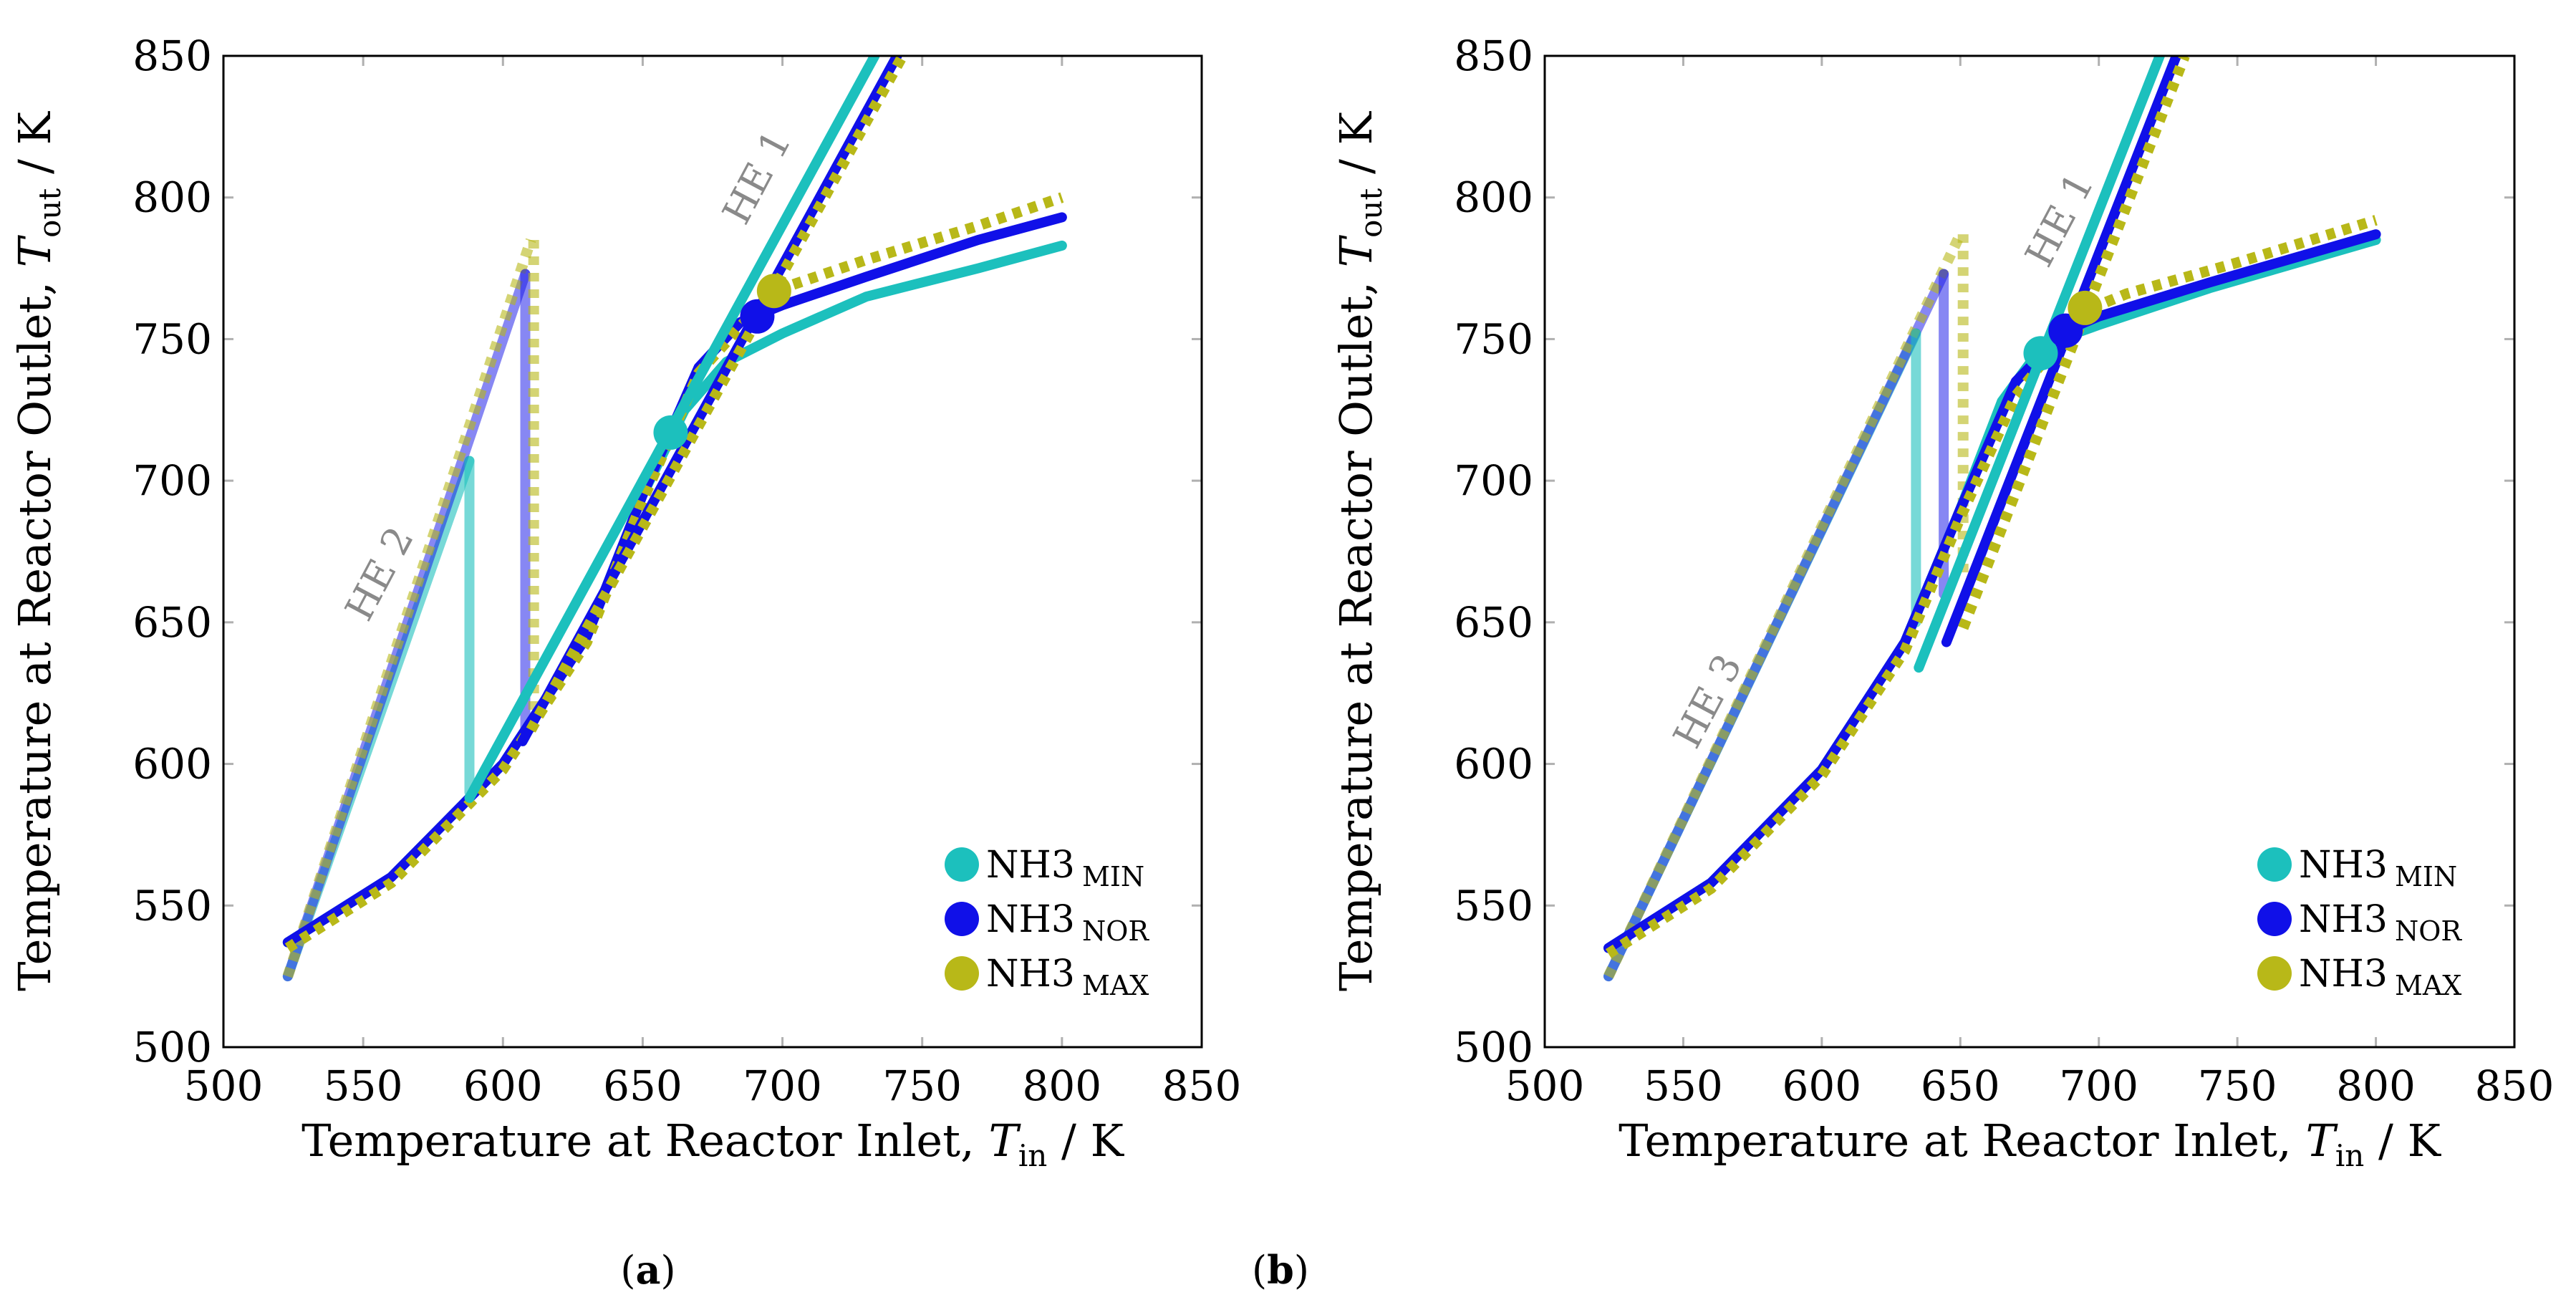 The height and width of the screenshot is (1305, 2576). Describe the element at coordinates (2065, 330) in the screenshot. I see `operating-point-nh3-nor` at that location.